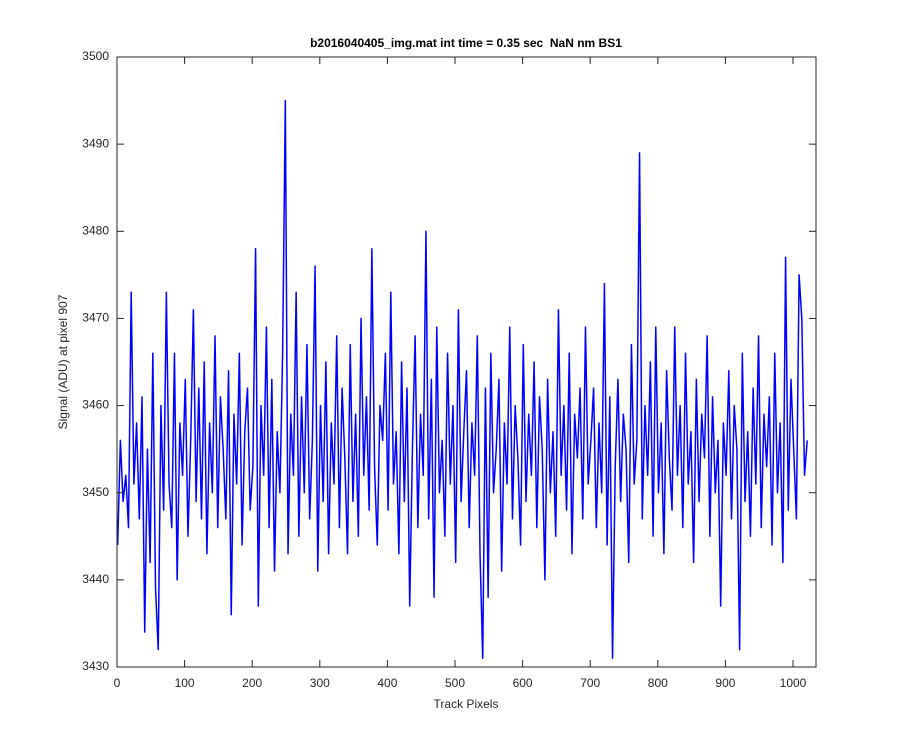  I want to click on x-tick-label: 800, so click(658, 683).